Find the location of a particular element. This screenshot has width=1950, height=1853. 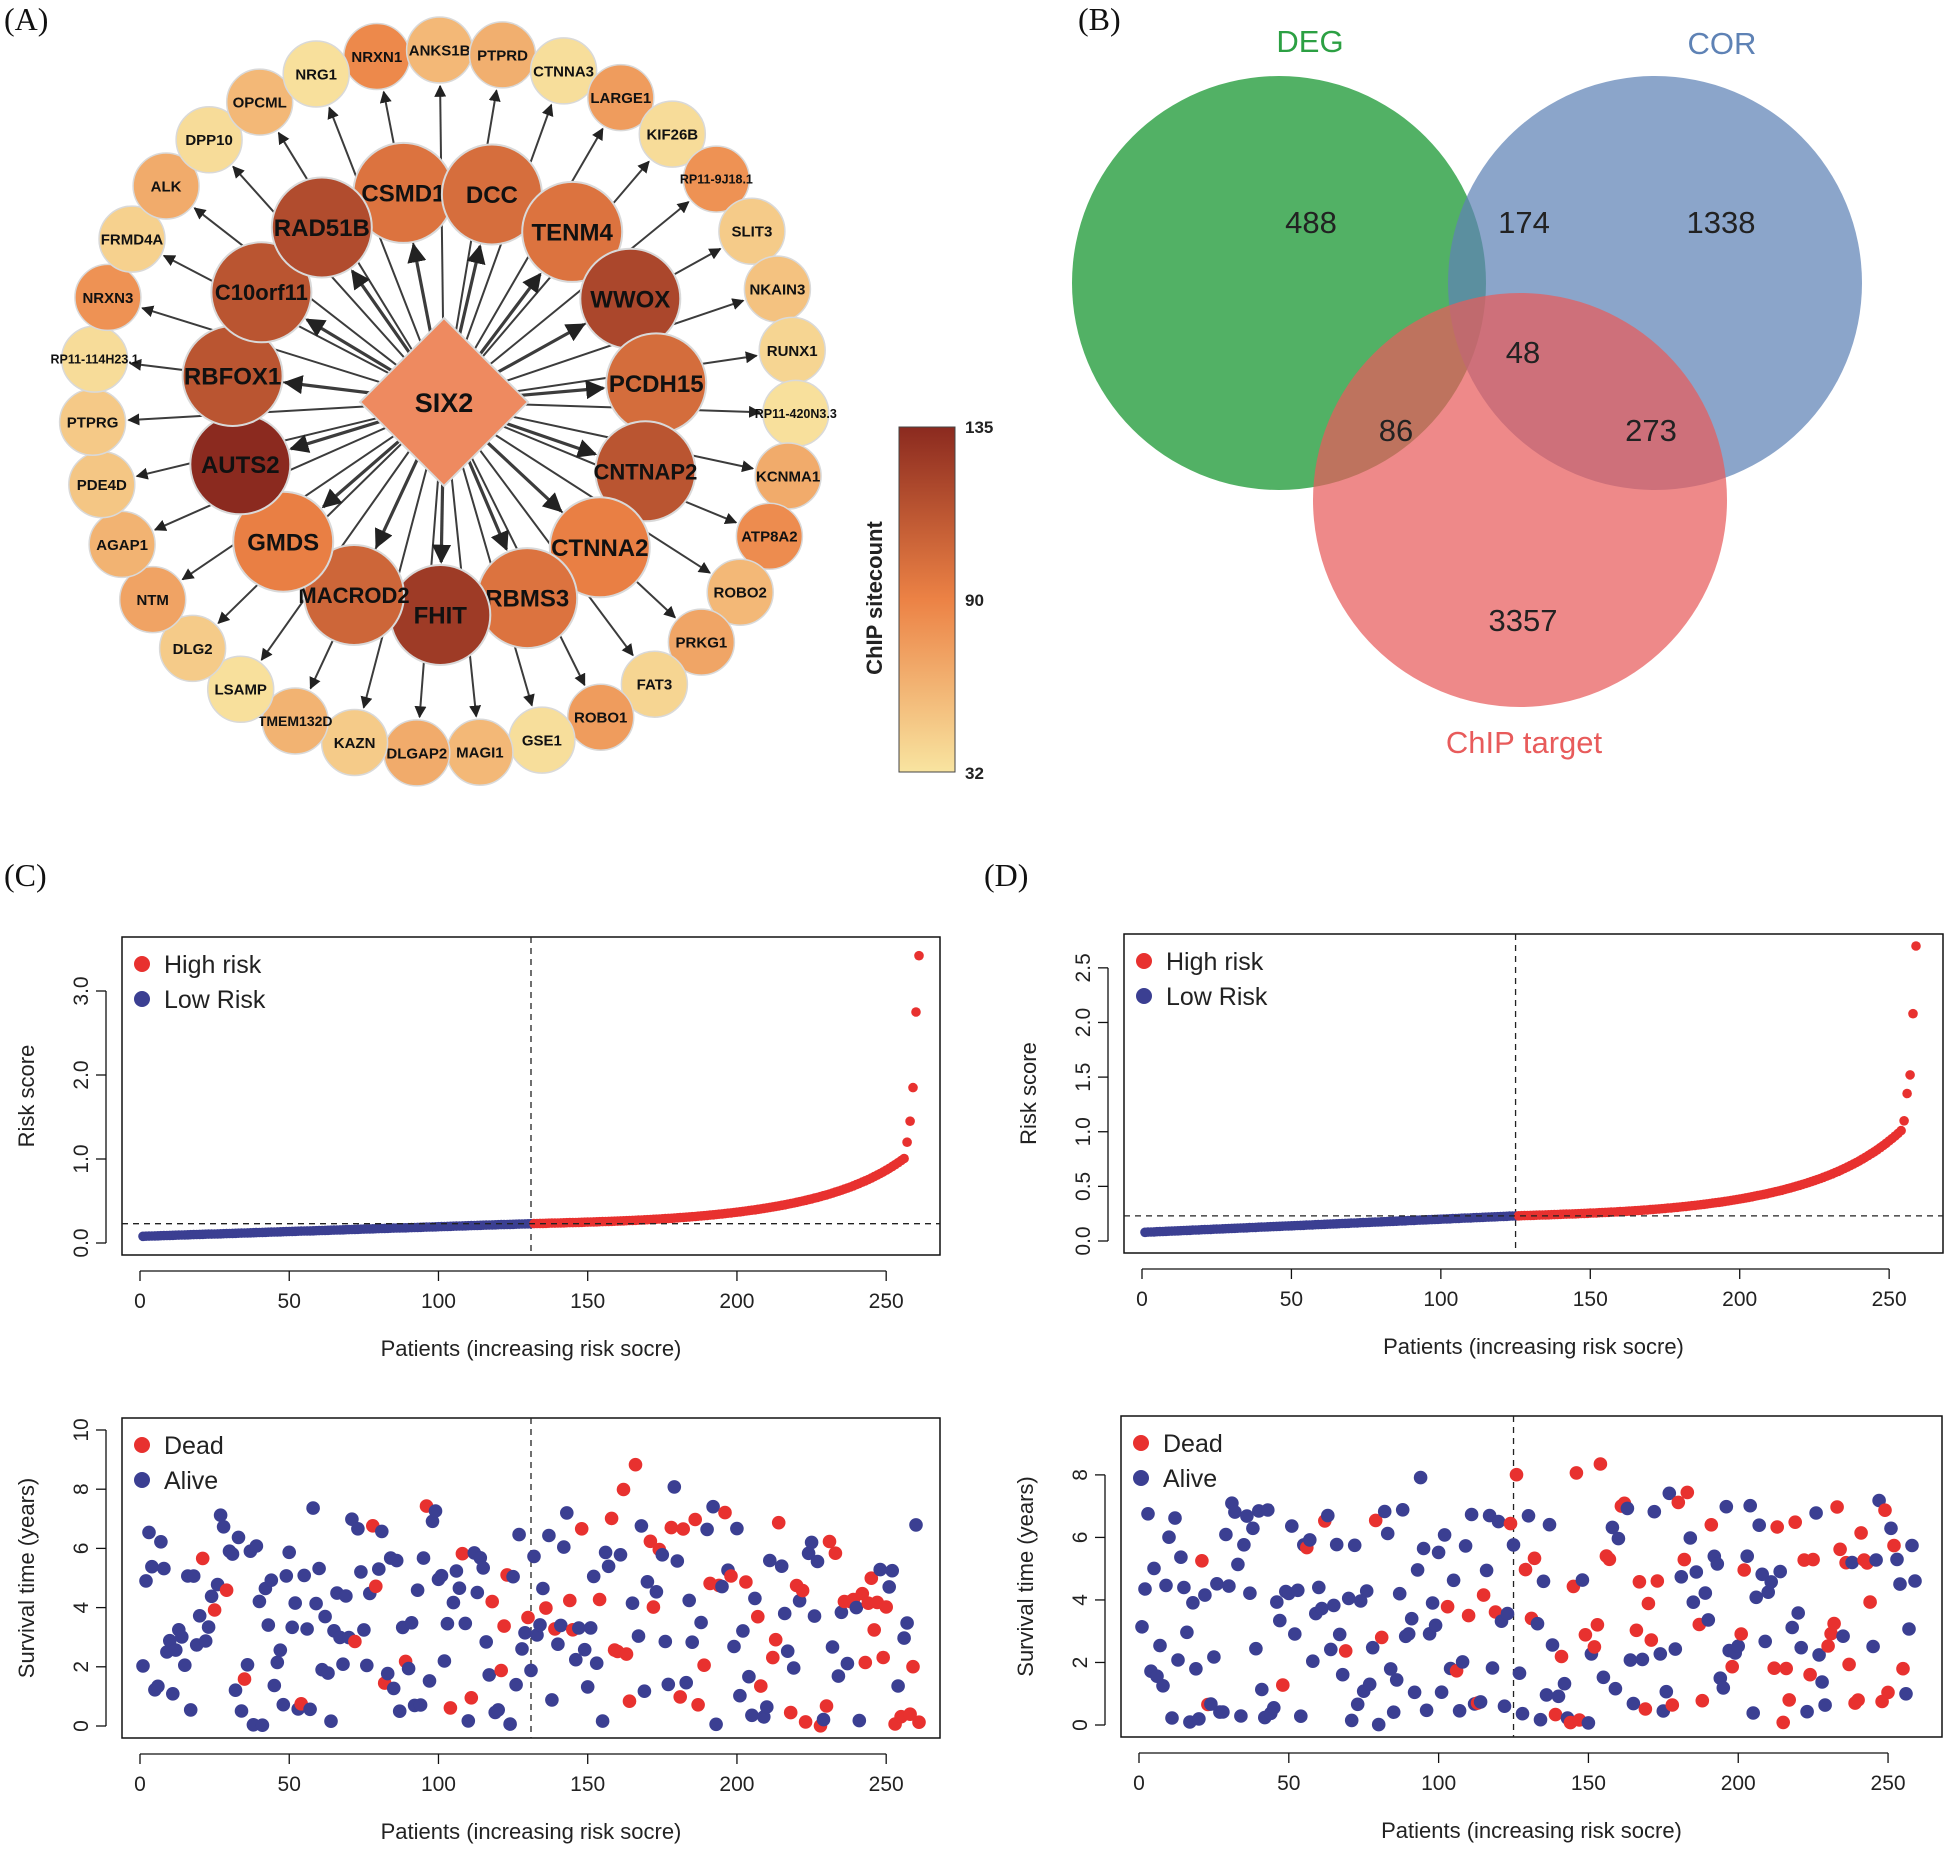

gene-node-label: DLGAP2 is located at coordinates (416, 753).